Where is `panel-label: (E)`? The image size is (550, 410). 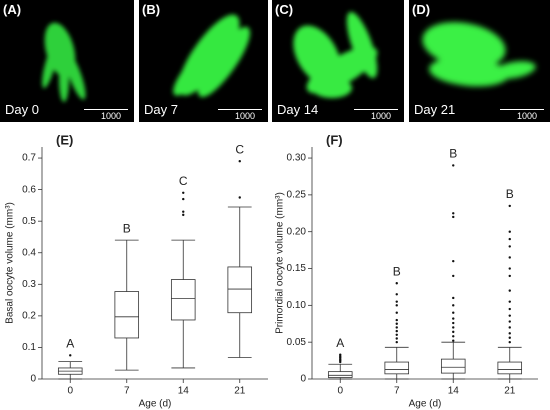 panel-label: (E) is located at coordinates (64, 139).